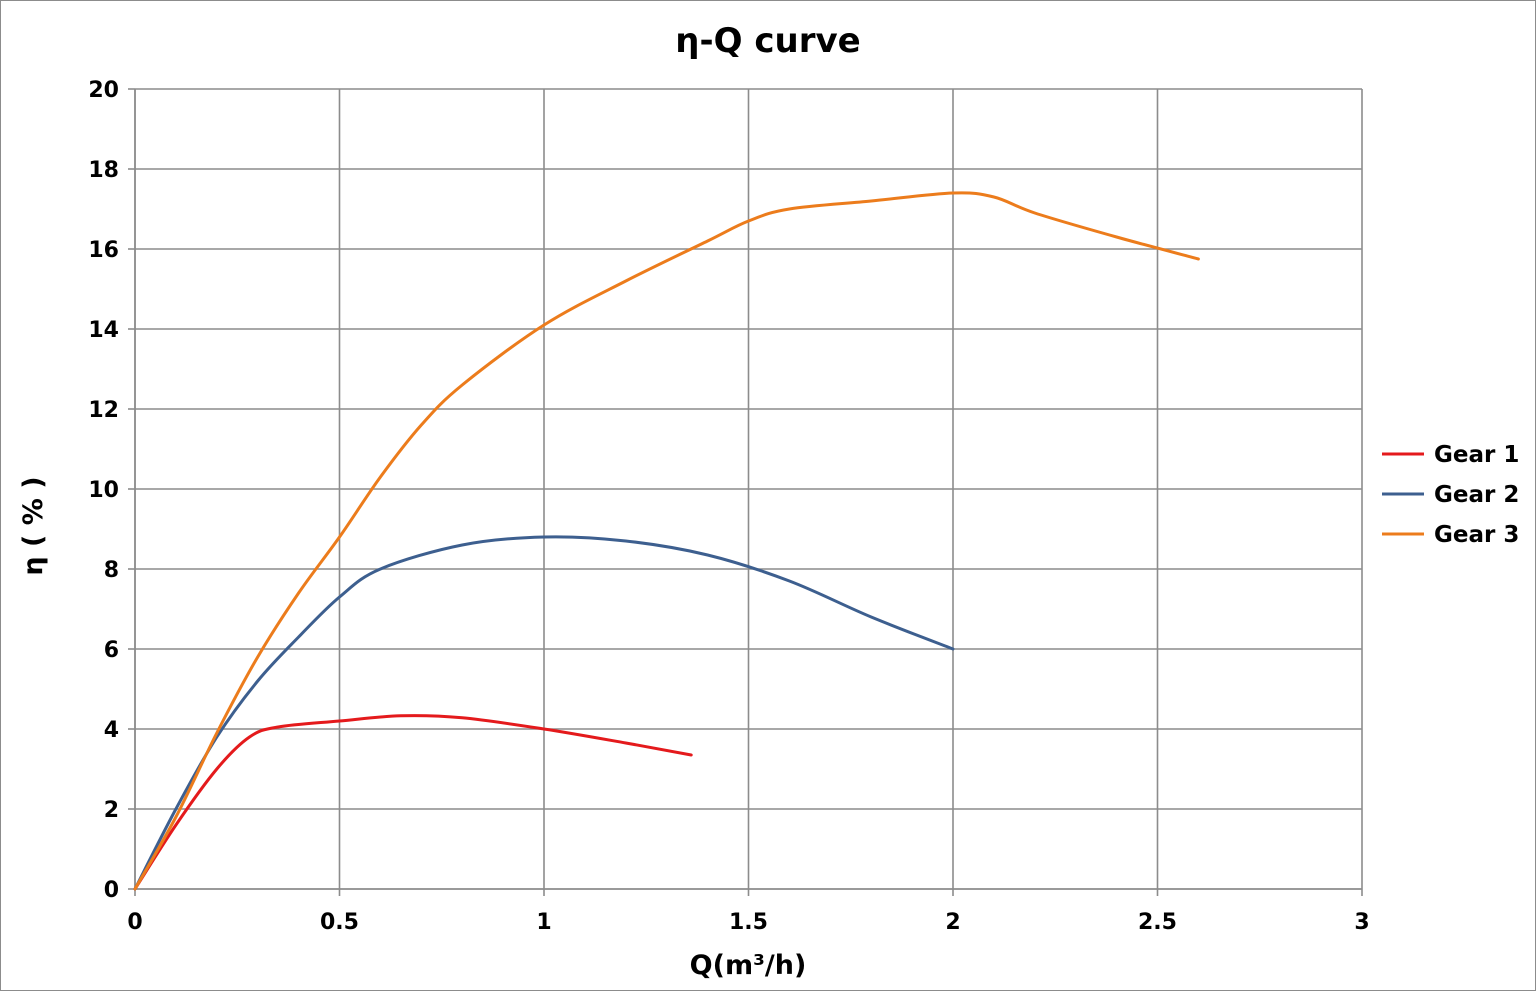 This screenshot has width=1536, height=991. I want to click on x-tick-label: 1.5, so click(748, 922).